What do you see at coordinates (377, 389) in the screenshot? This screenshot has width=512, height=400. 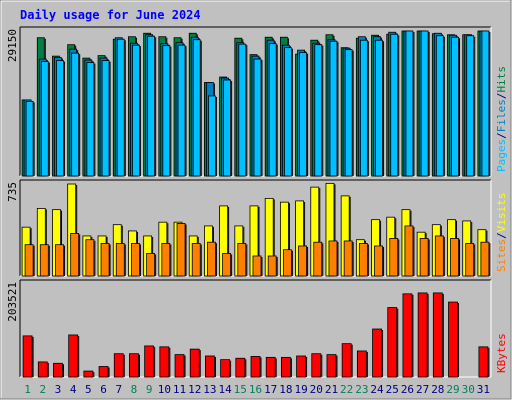 I see `x-tick-label: 24` at bounding box center [377, 389].